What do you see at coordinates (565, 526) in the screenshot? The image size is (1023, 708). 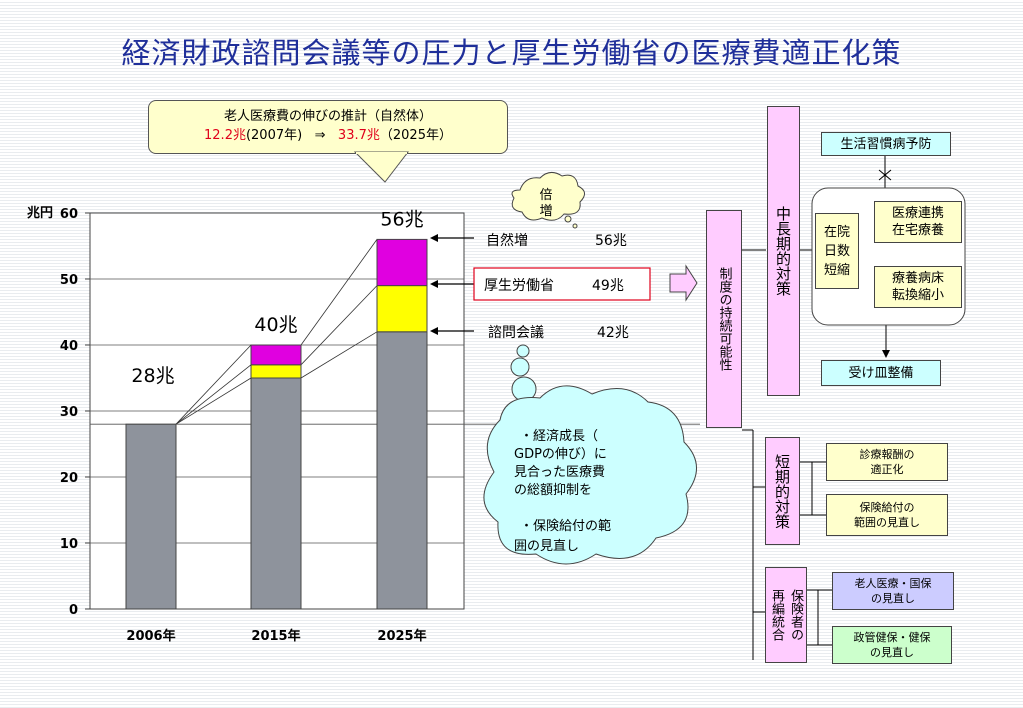 I see `cloud-line5: ・保険給付の範` at bounding box center [565, 526].